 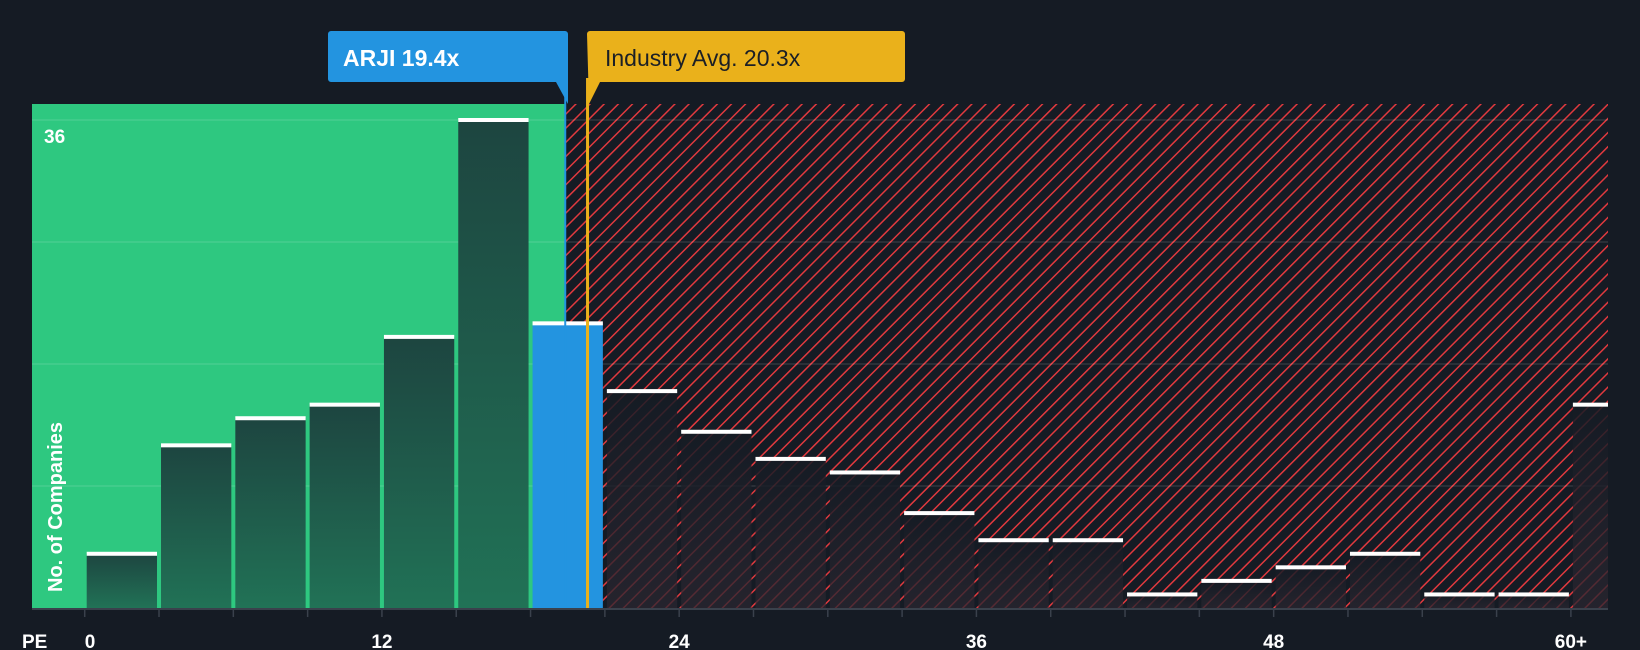 I want to click on industry-label-box, so click(x=746, y=67).